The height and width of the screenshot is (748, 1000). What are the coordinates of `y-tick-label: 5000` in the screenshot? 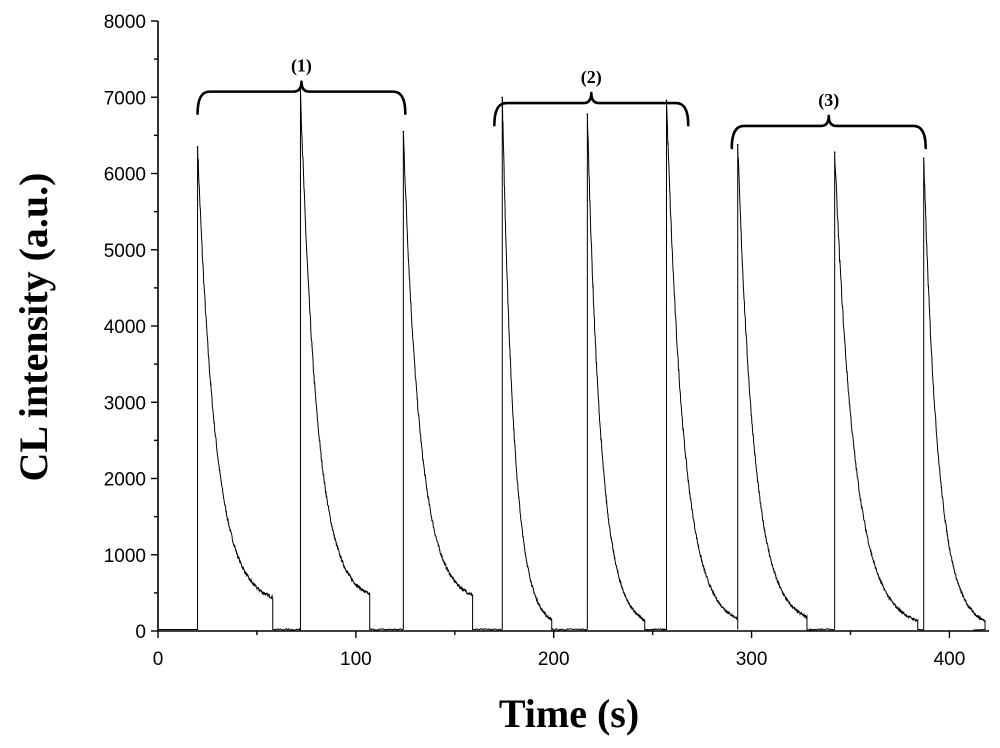 It's located at (125, 251).